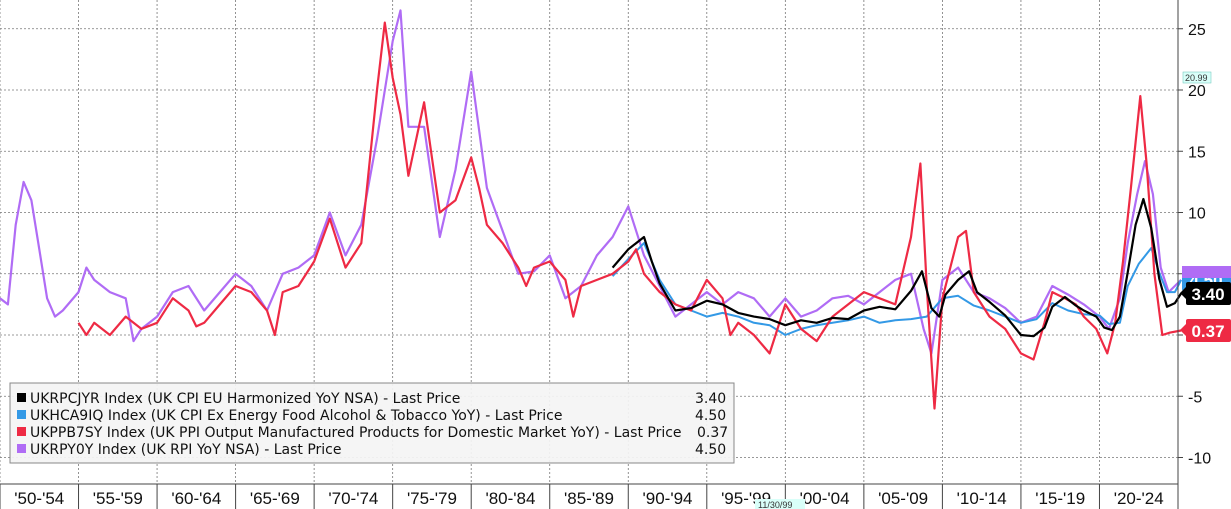 Image resolution: width=1231 pixels, height=509 pixels. I want to click on last-value-badges: 4.50 3.40 0.37, so click(1205, 304).